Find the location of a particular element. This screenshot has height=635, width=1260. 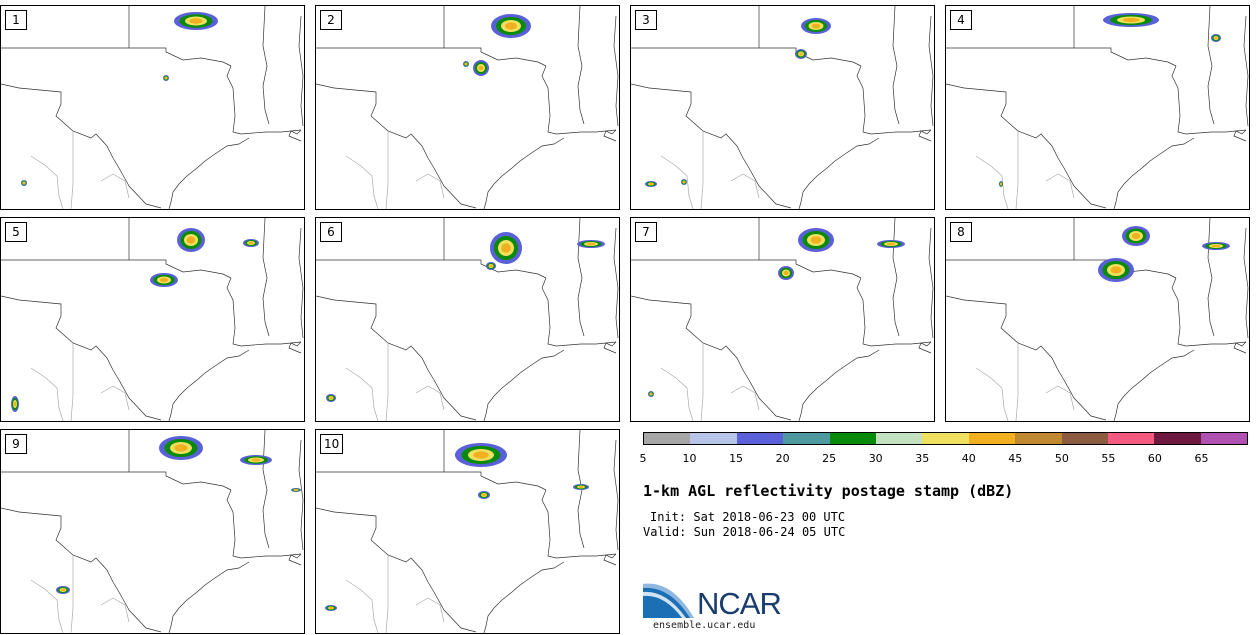

init-time: Init: Sat 2018-06-23 00 UTC is located at coordinates (748, 517).